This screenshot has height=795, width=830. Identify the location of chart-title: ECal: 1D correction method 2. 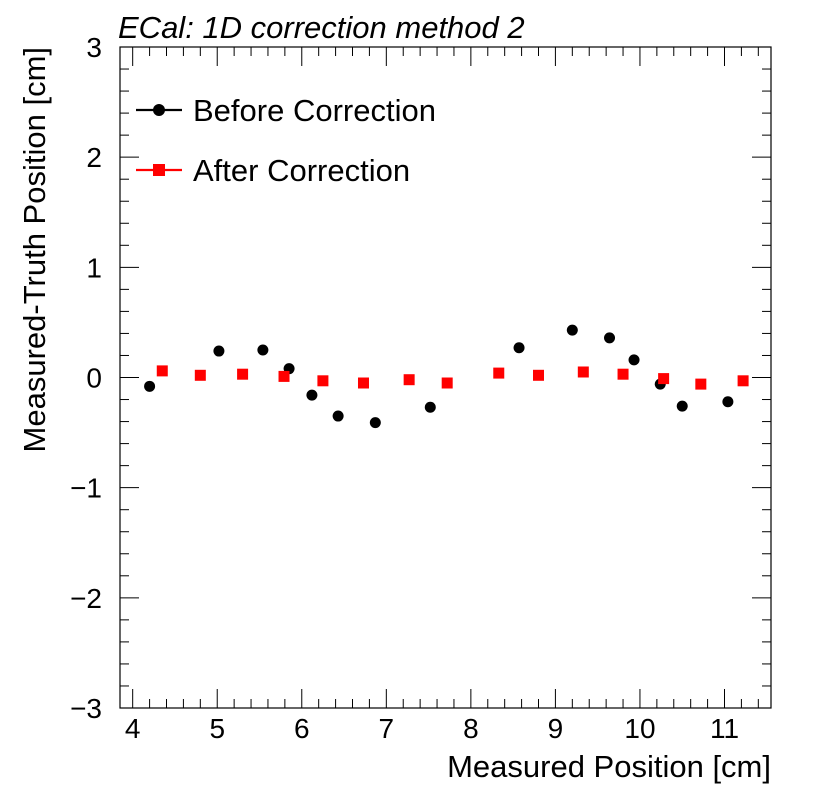
(321, 27).